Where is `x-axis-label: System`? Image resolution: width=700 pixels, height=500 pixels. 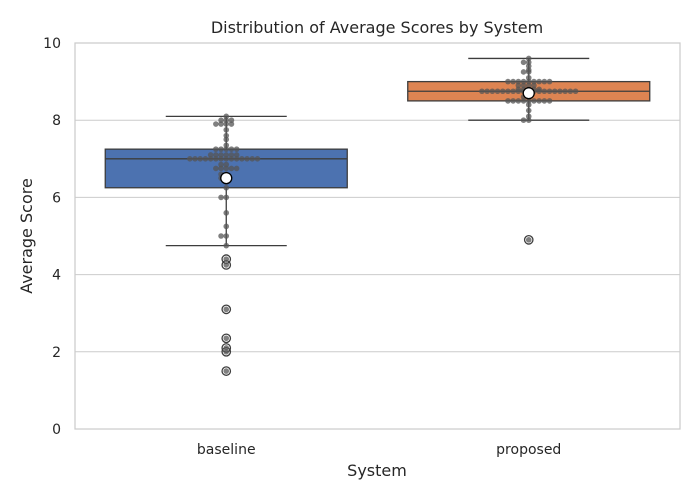
x-axis-label: System is located at coordinates (377, 470).